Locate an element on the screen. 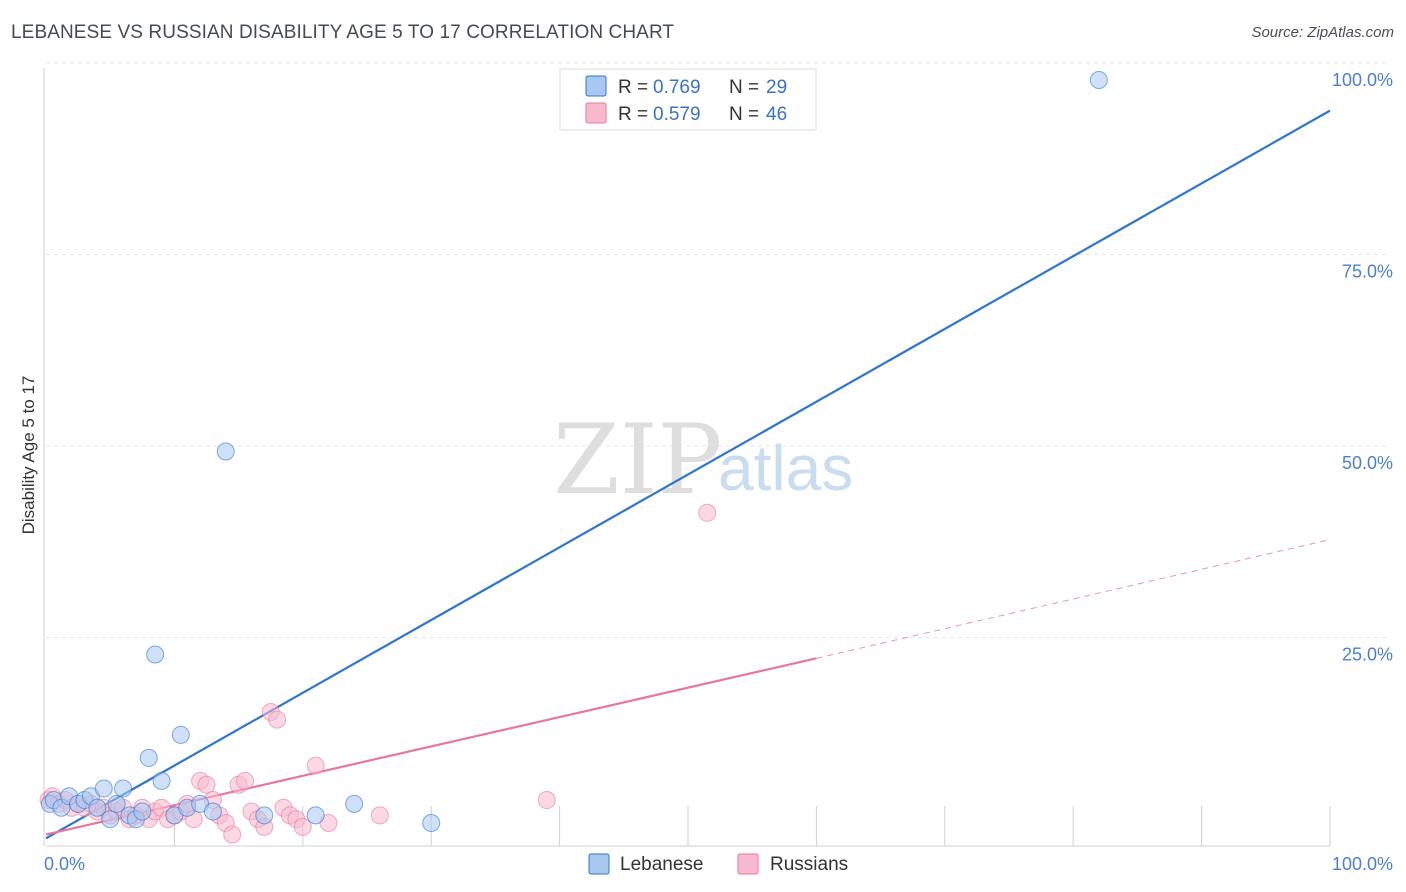 Image resolution: width=1406 pixels, height=892 pixels. legend-n-value-russians: 46 is located at coordinates (776, 114).